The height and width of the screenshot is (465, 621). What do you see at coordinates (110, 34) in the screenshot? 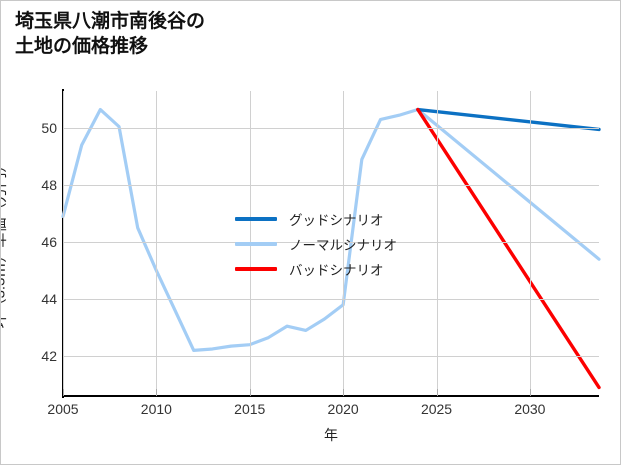
I see `page-title: 埼玉県八潮市南後谷の 土地の価格推移` at bounding box center [110, 34].